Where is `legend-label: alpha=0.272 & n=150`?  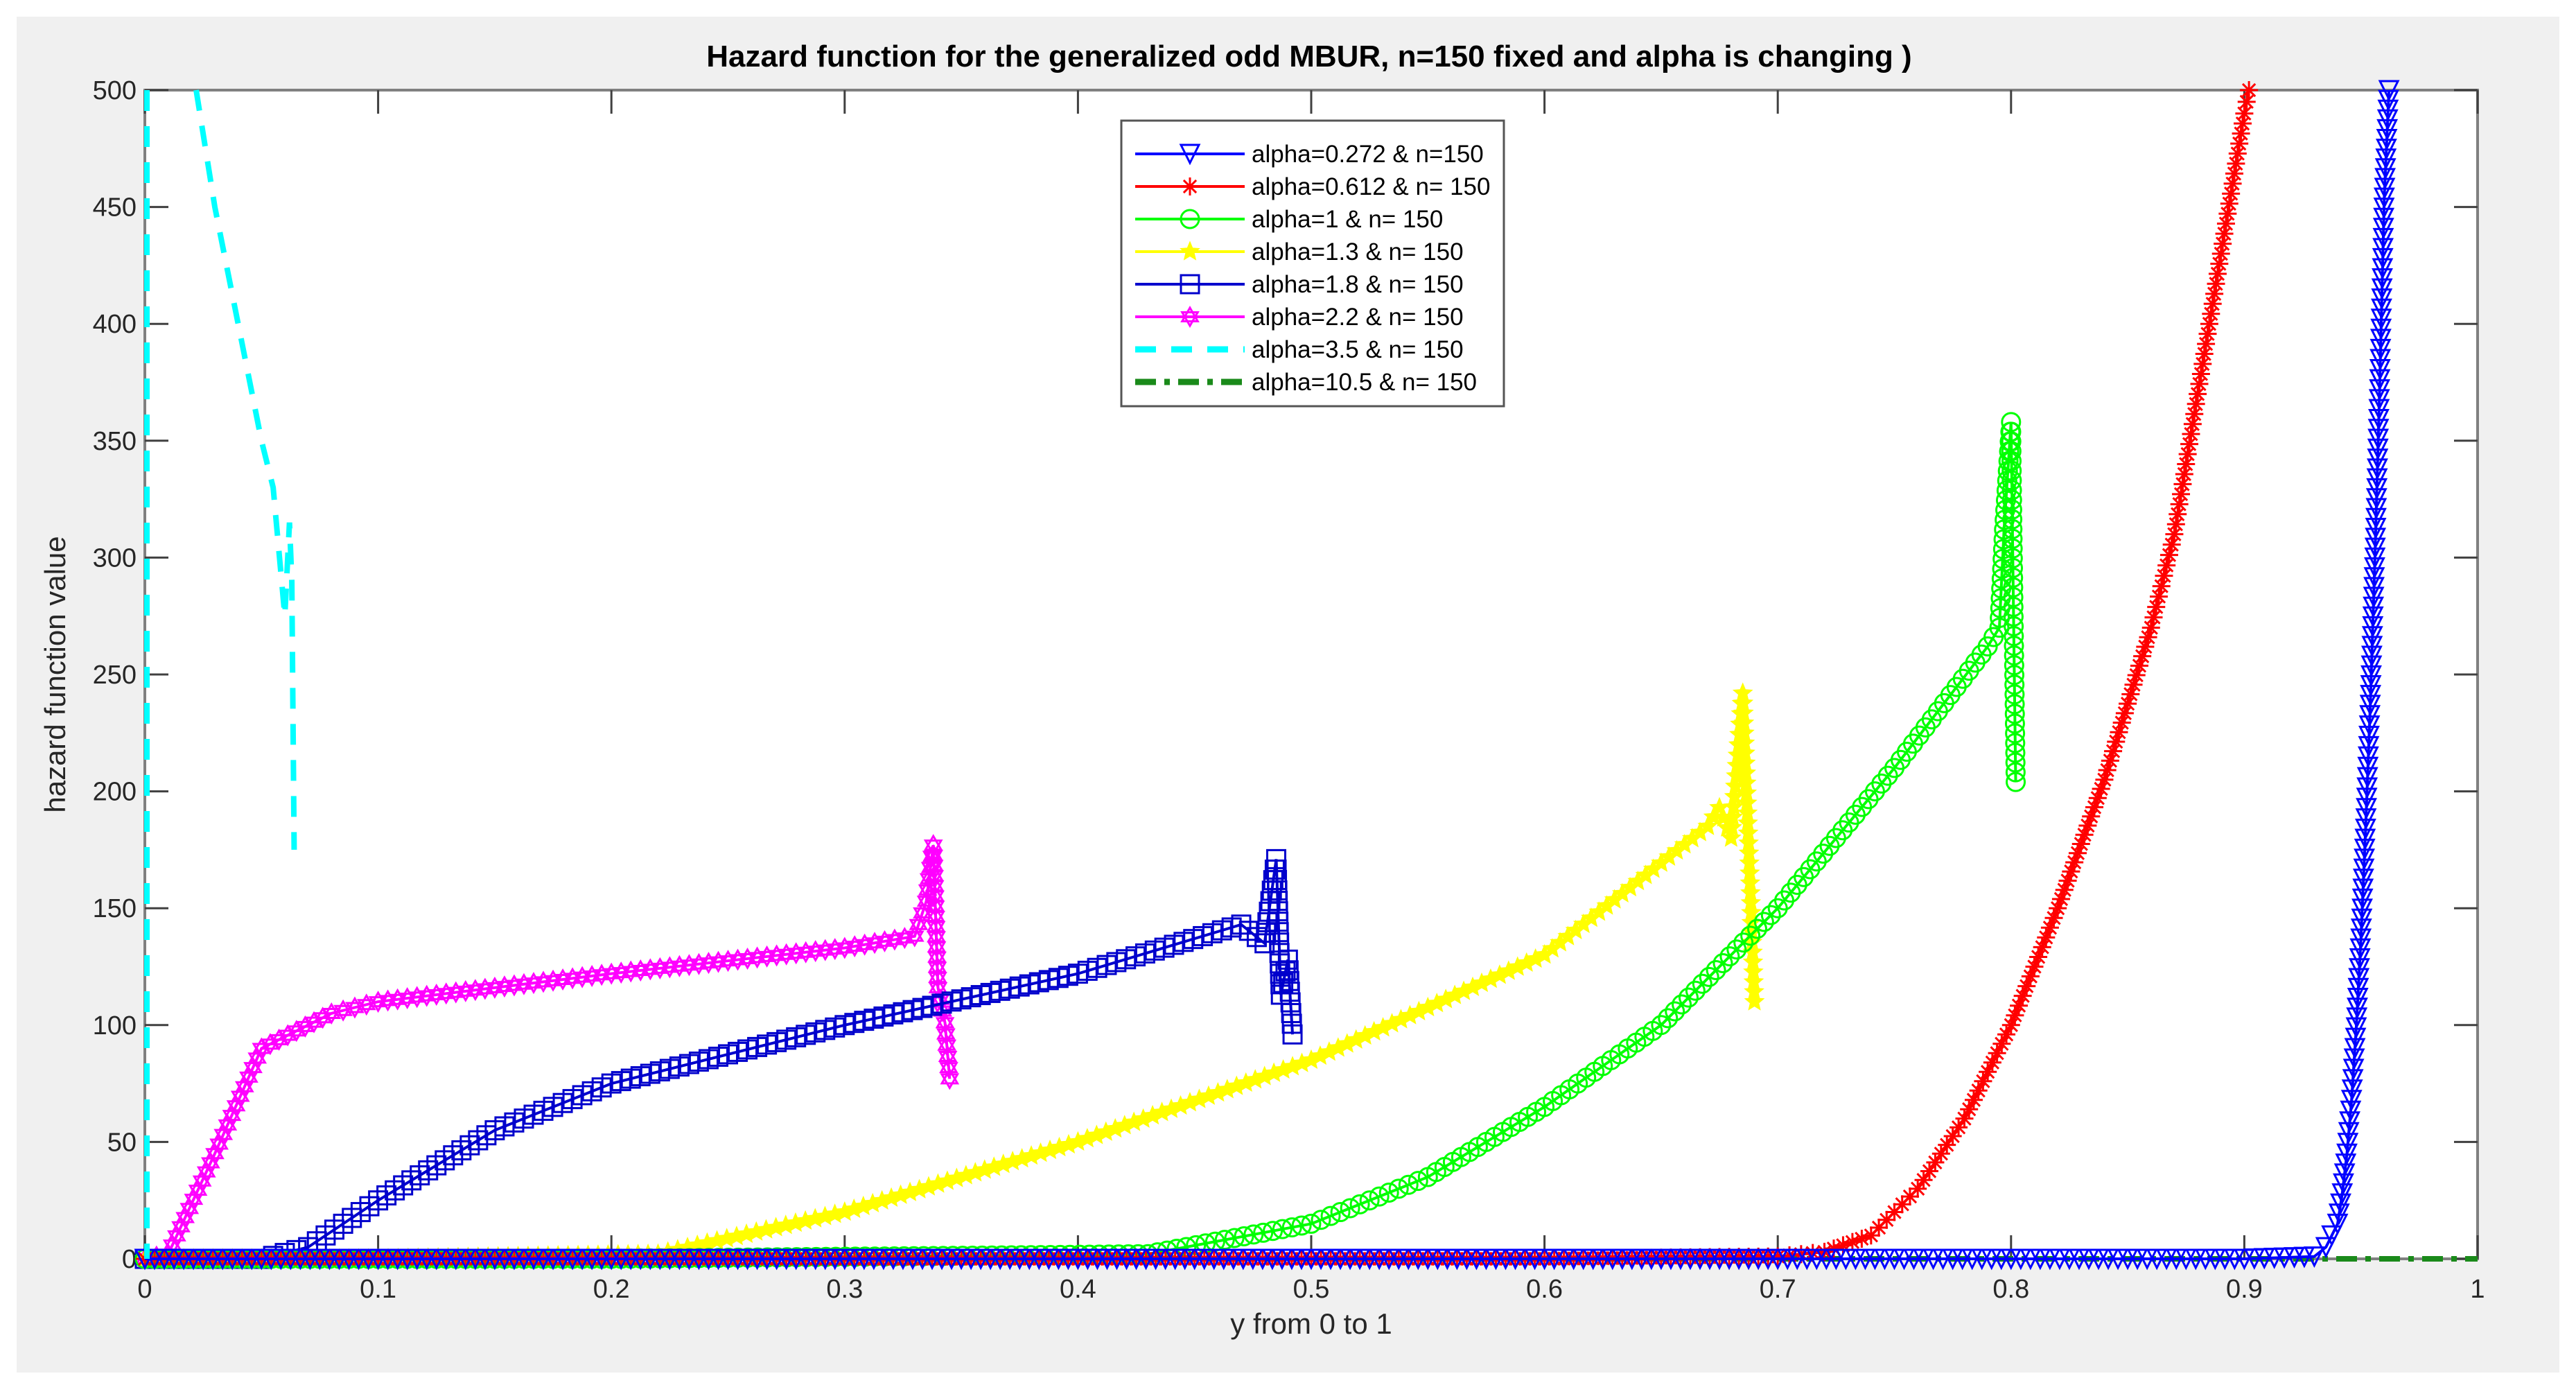
legend-label: alpha=0.272 & n=150 is located at coordinates (1368, 154).